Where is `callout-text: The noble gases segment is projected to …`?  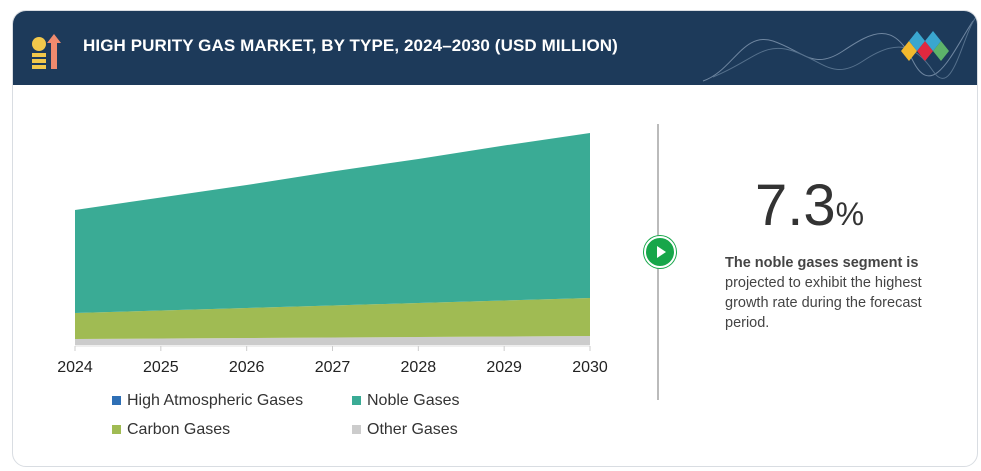 callout-text: The noble gases segment is projected to … is located at coordinates (823, 293).